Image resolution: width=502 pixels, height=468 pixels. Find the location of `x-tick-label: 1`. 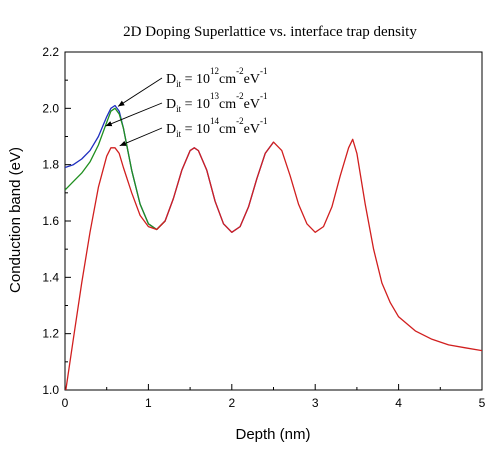

x-tick-label: 1 is located at coordinates (148, 403).